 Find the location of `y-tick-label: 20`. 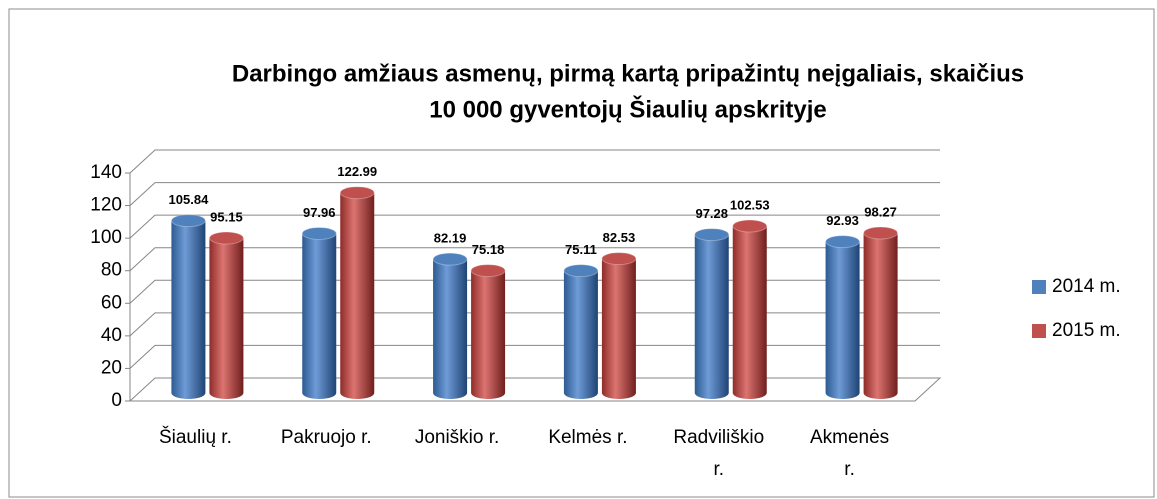

y-tick-label: 20 is located at coordinates (111, 367).